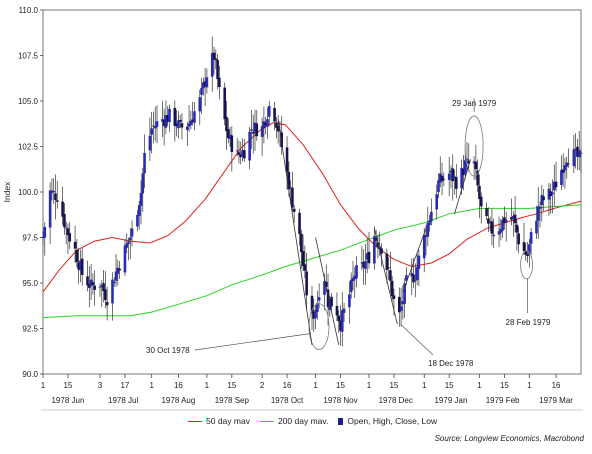  What do you see at coordinates (556, 400) in the screenshot?
I see `x-month-label: 1979 Mar` at bounding box center [556, 400].